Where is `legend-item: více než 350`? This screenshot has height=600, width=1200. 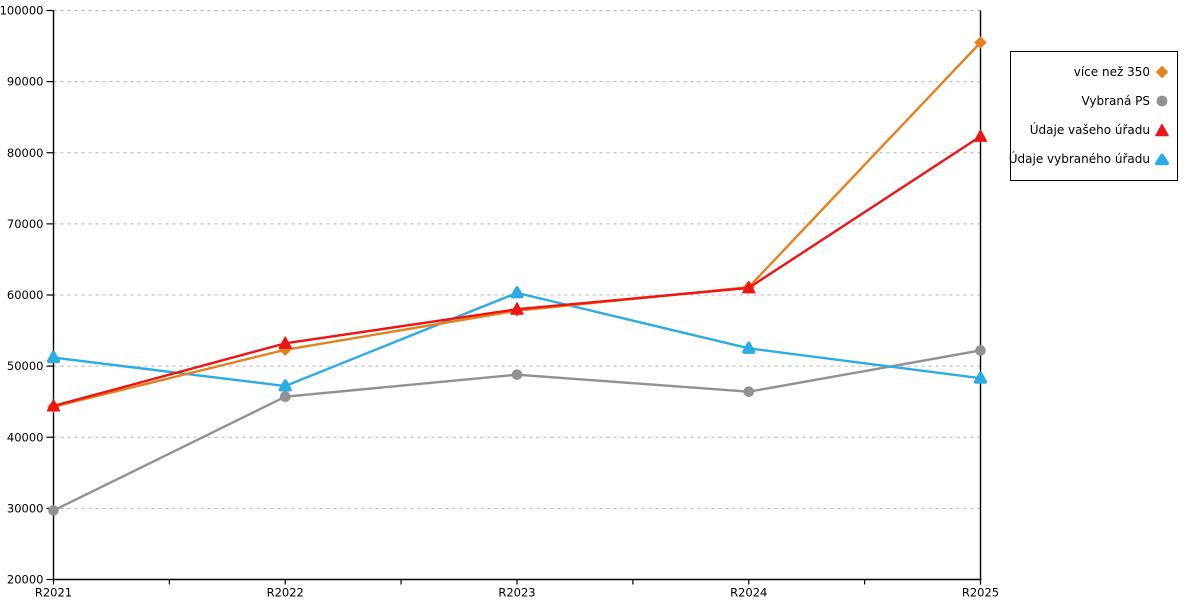 legend-item: více než 350 is located at coordinates (1093, 72).